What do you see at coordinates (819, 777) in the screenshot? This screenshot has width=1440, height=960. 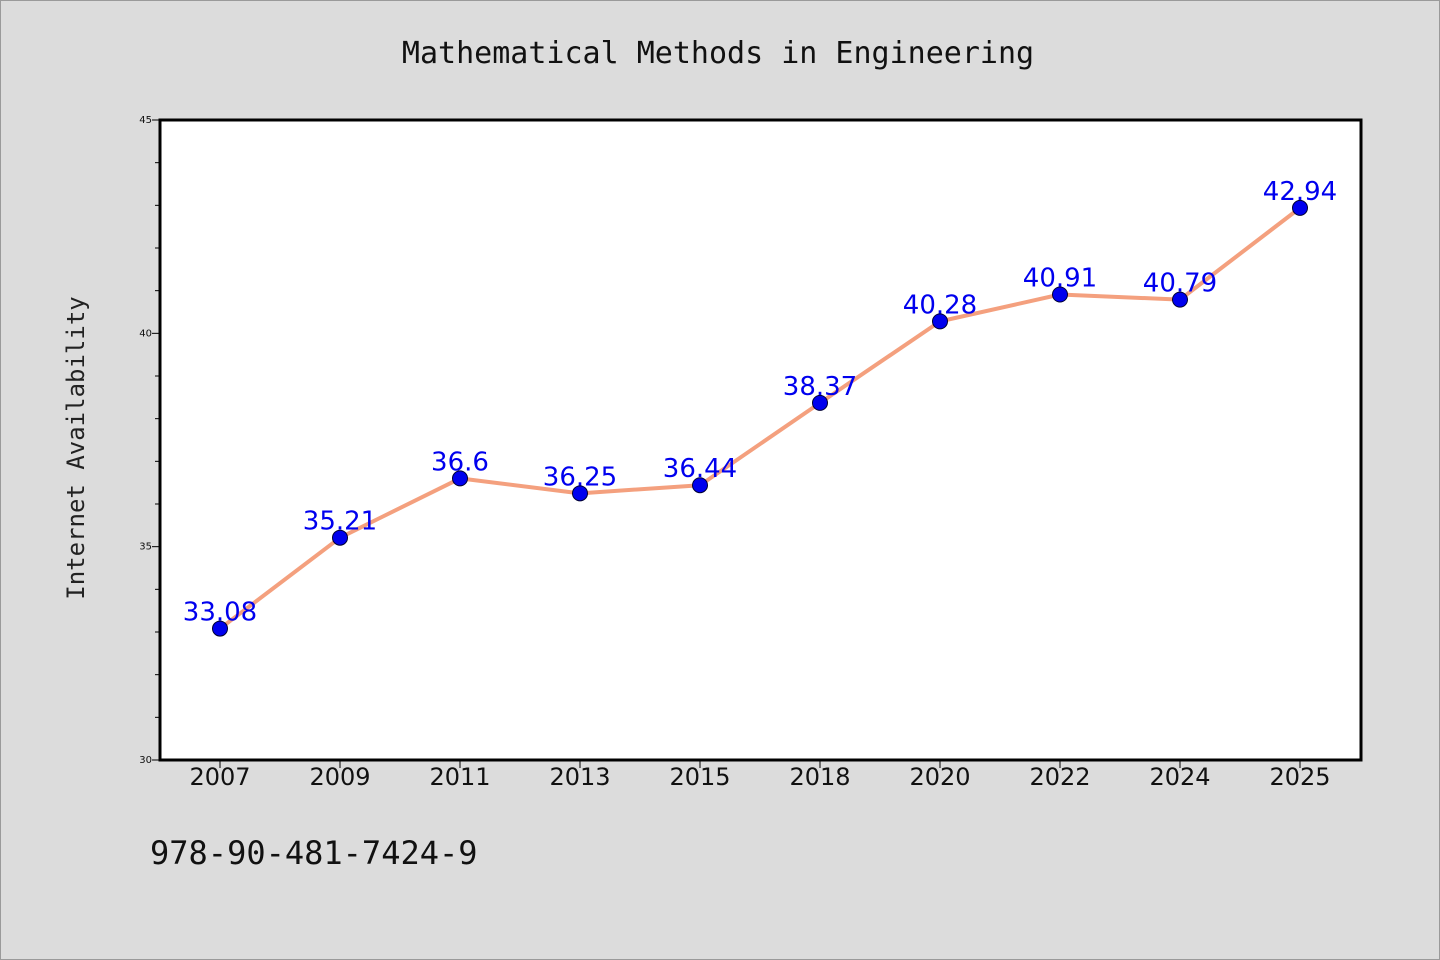 I see `x-tick-label: 2018` at bounding box center [819, 777].